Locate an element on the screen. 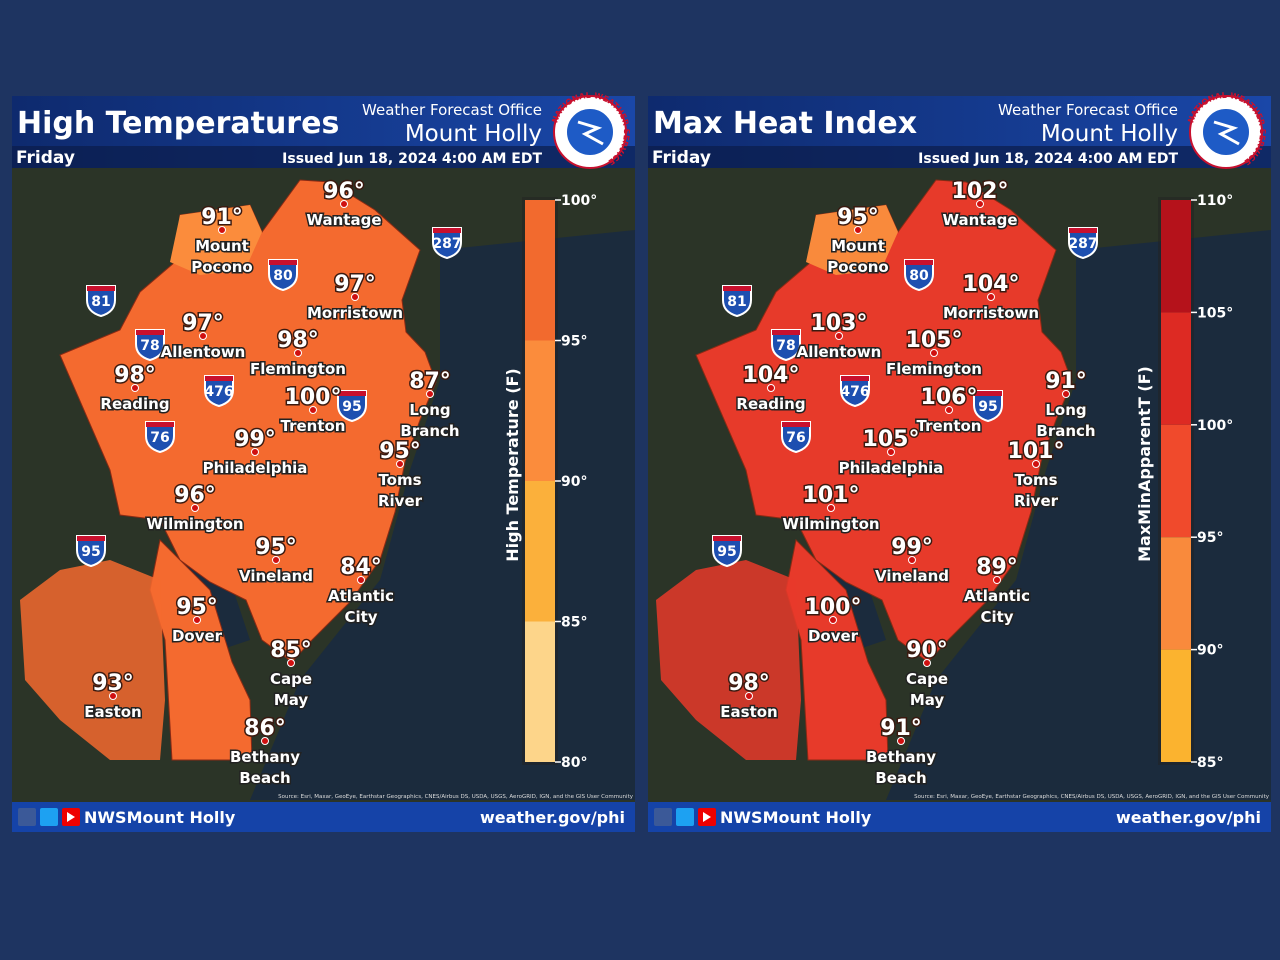  city-temp: 85° is located at coordinates (291, 650).